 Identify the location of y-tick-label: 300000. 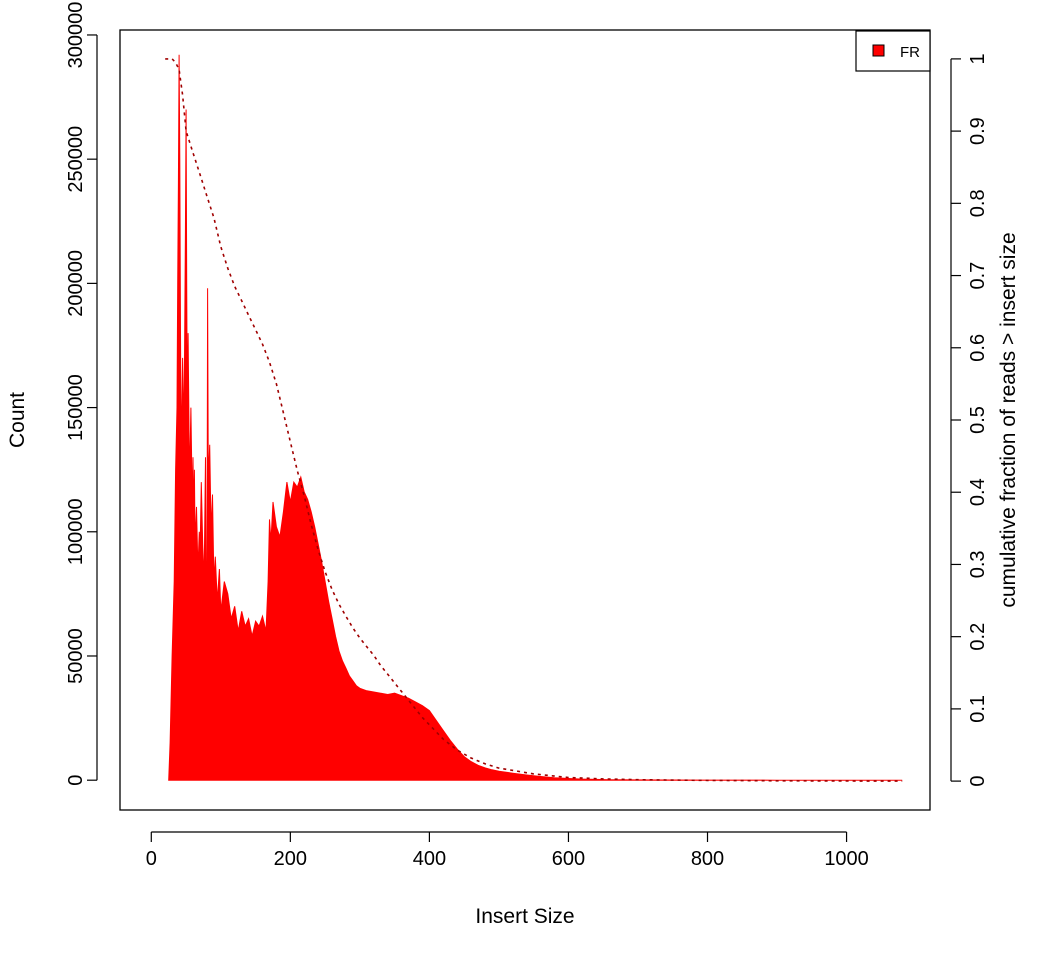
(76, 35).